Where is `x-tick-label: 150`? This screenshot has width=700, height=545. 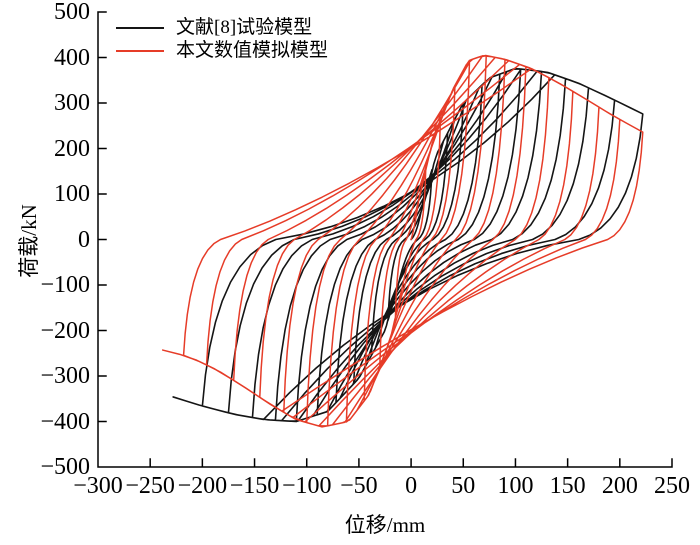
x-tick-label: 150 is located at coordinates (567, 486).